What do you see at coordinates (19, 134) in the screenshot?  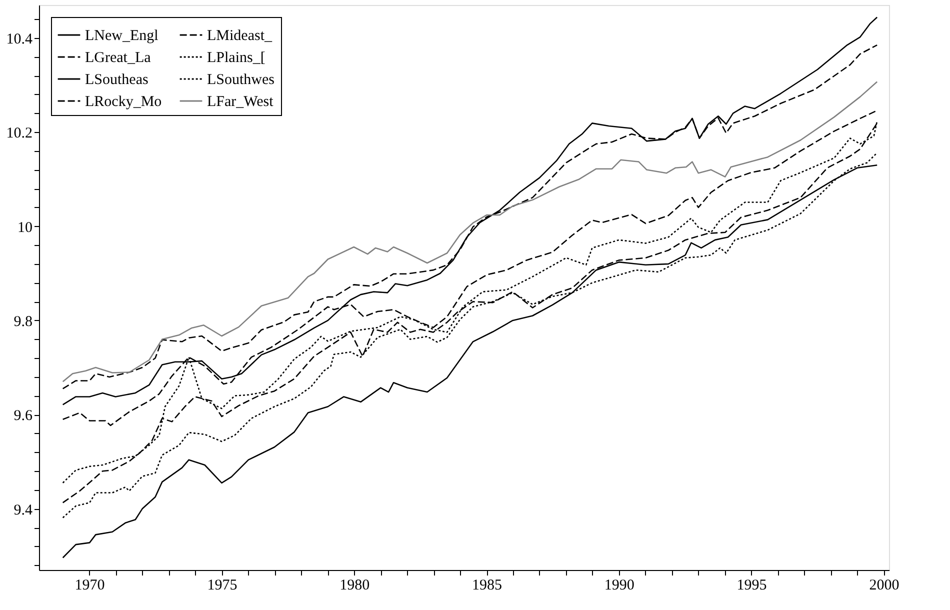 I see `y-tick-label: 10.2` at bounding box center [19, 134].